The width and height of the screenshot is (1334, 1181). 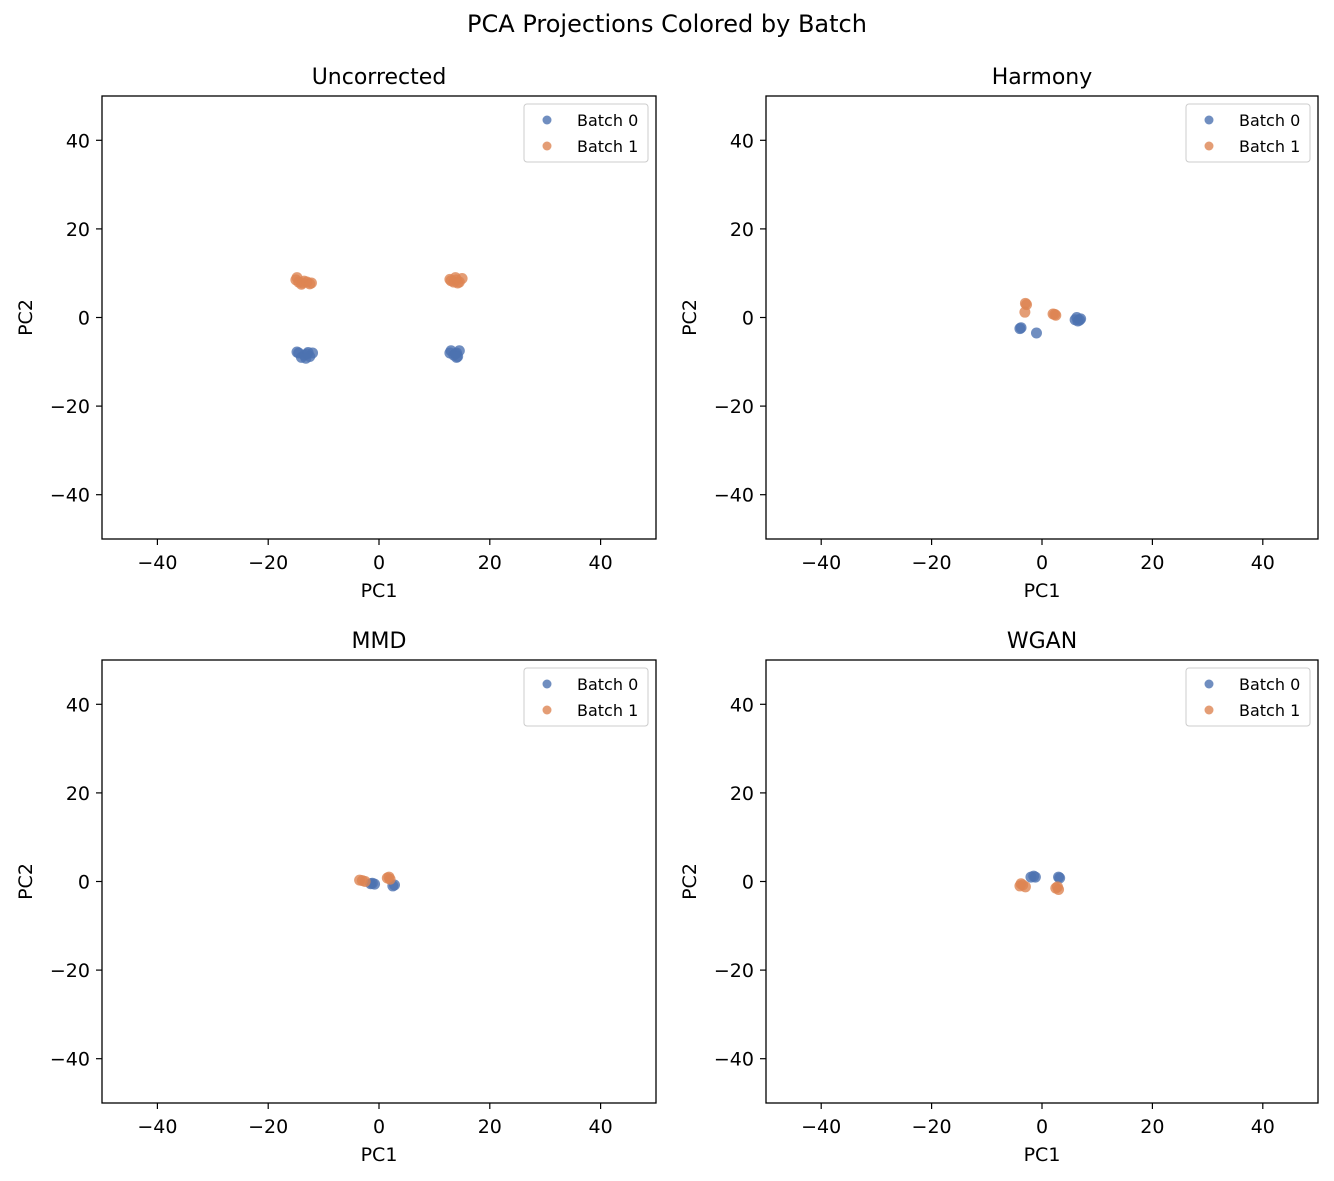 I want to click on subplot-title: MMD, so click(x=379, y=641).